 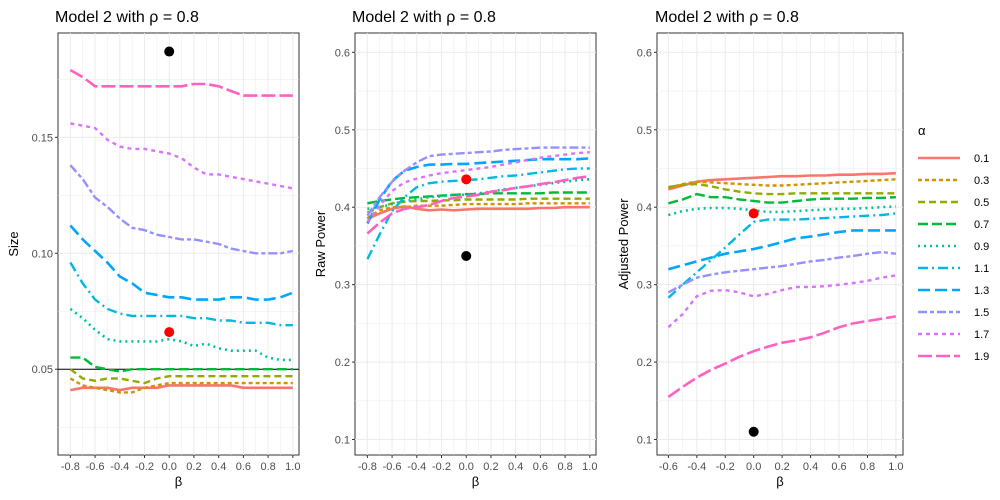 What do you see at coordinates (42, 254) in the screenshot?
I see `y-tick-label: 0.10` at bounding box center [42, 254].